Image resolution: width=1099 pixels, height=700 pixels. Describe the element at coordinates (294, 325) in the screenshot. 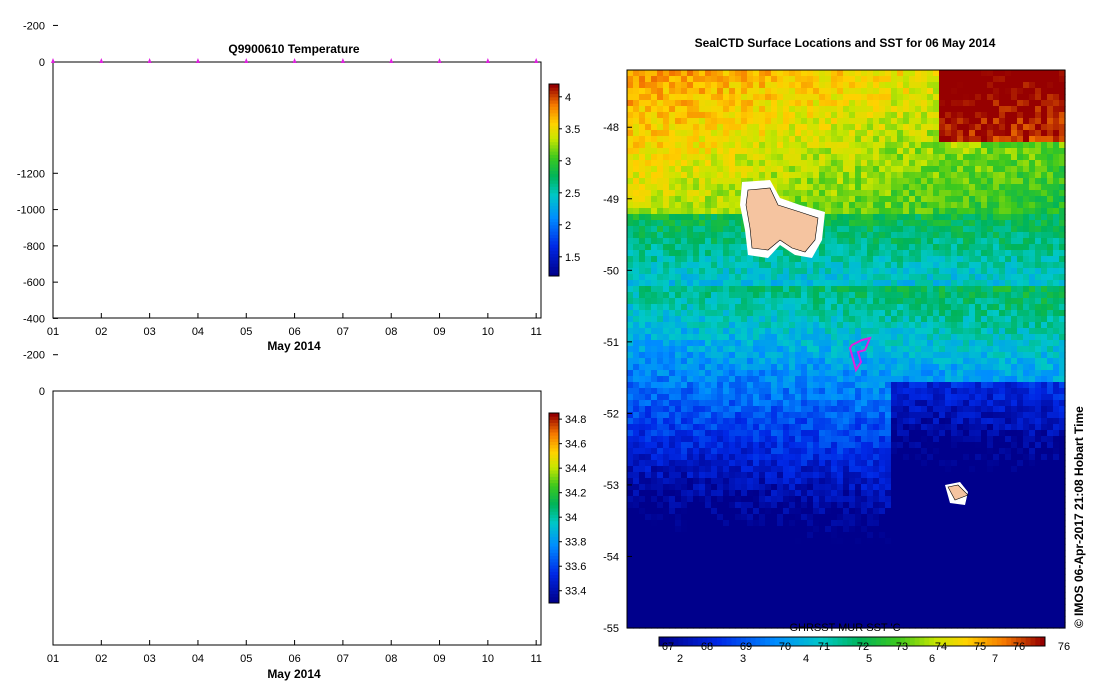

I see `temperature-x-ticks: 01 02 03 04 05 06 07 08 09 10 11` at that location.